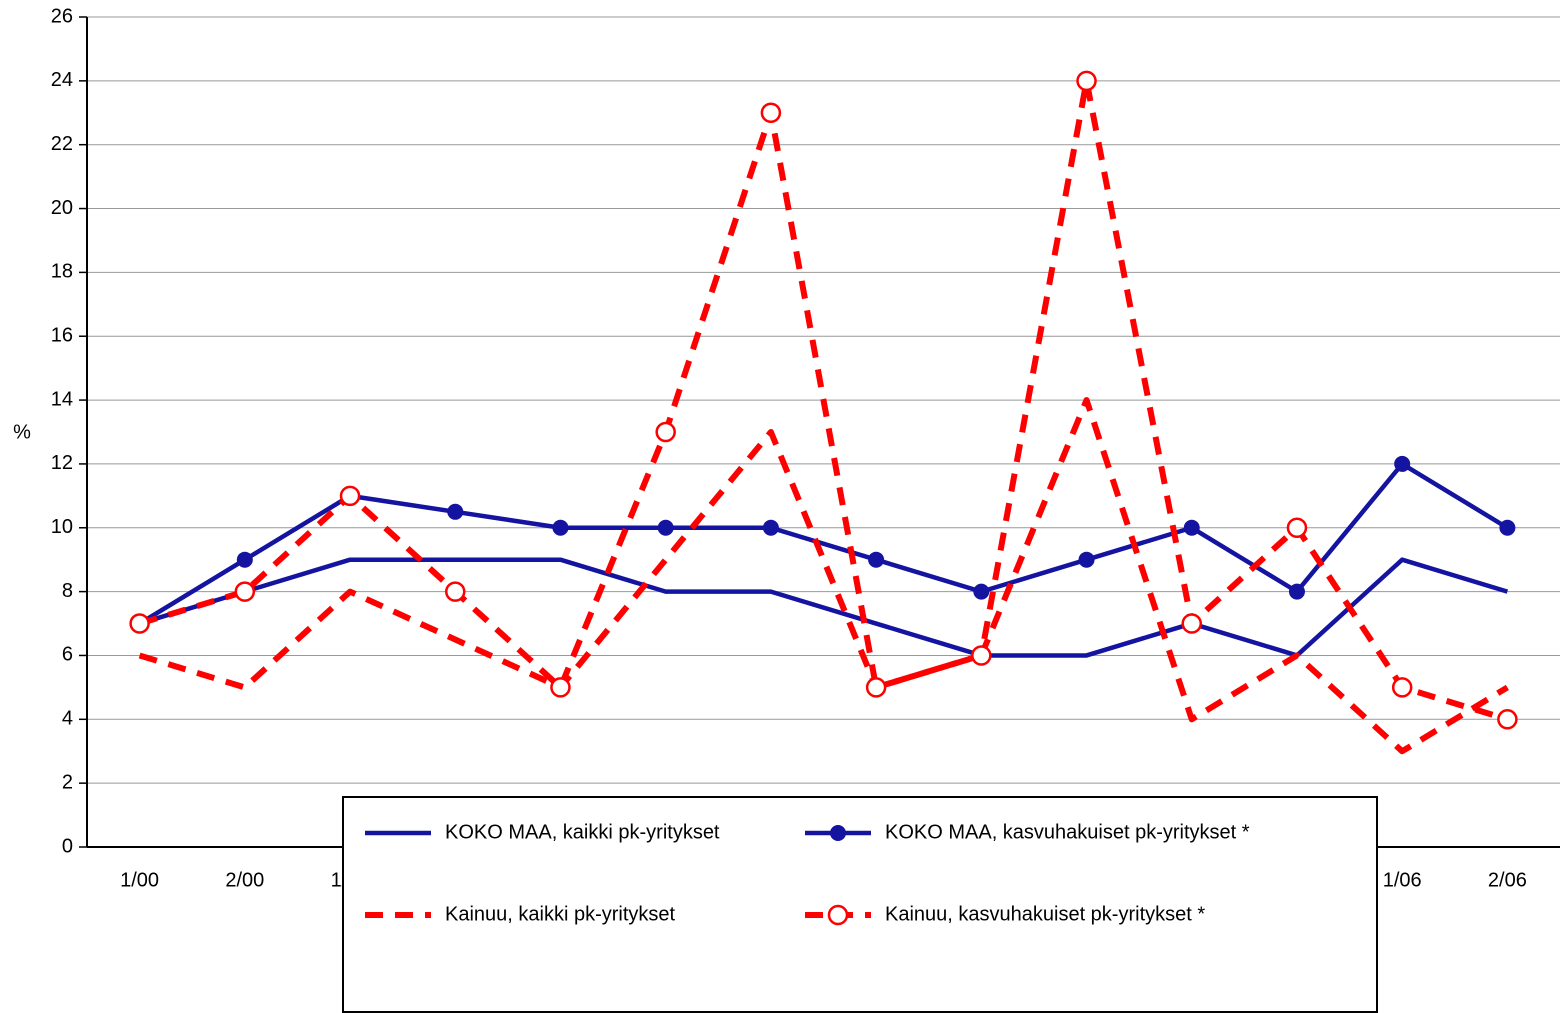 The height and width of the screenshot is (1013, 1560). Describe the element at coordinates (1067, 832) in the screenshot. I see `legend-label: KOKO MAA, kasvuhakuiset pk-yritykset *` at that location.